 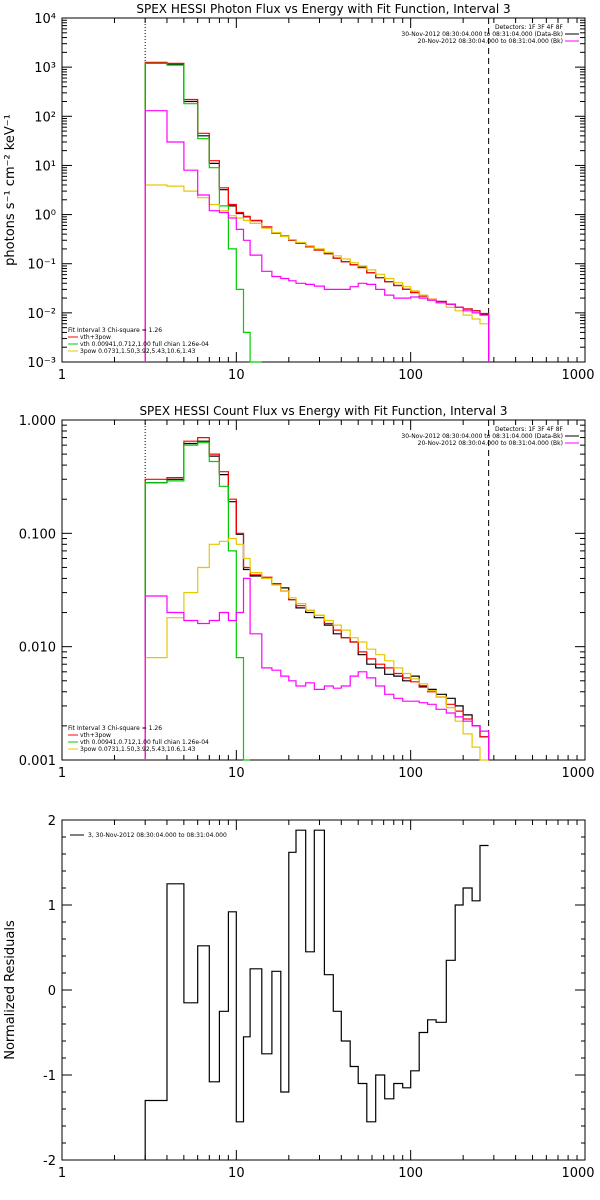 What do you see at coordinates (37, 421) in the screenshot?
I see `y-tick-label: 1.000` at bounding box center [37, 421].